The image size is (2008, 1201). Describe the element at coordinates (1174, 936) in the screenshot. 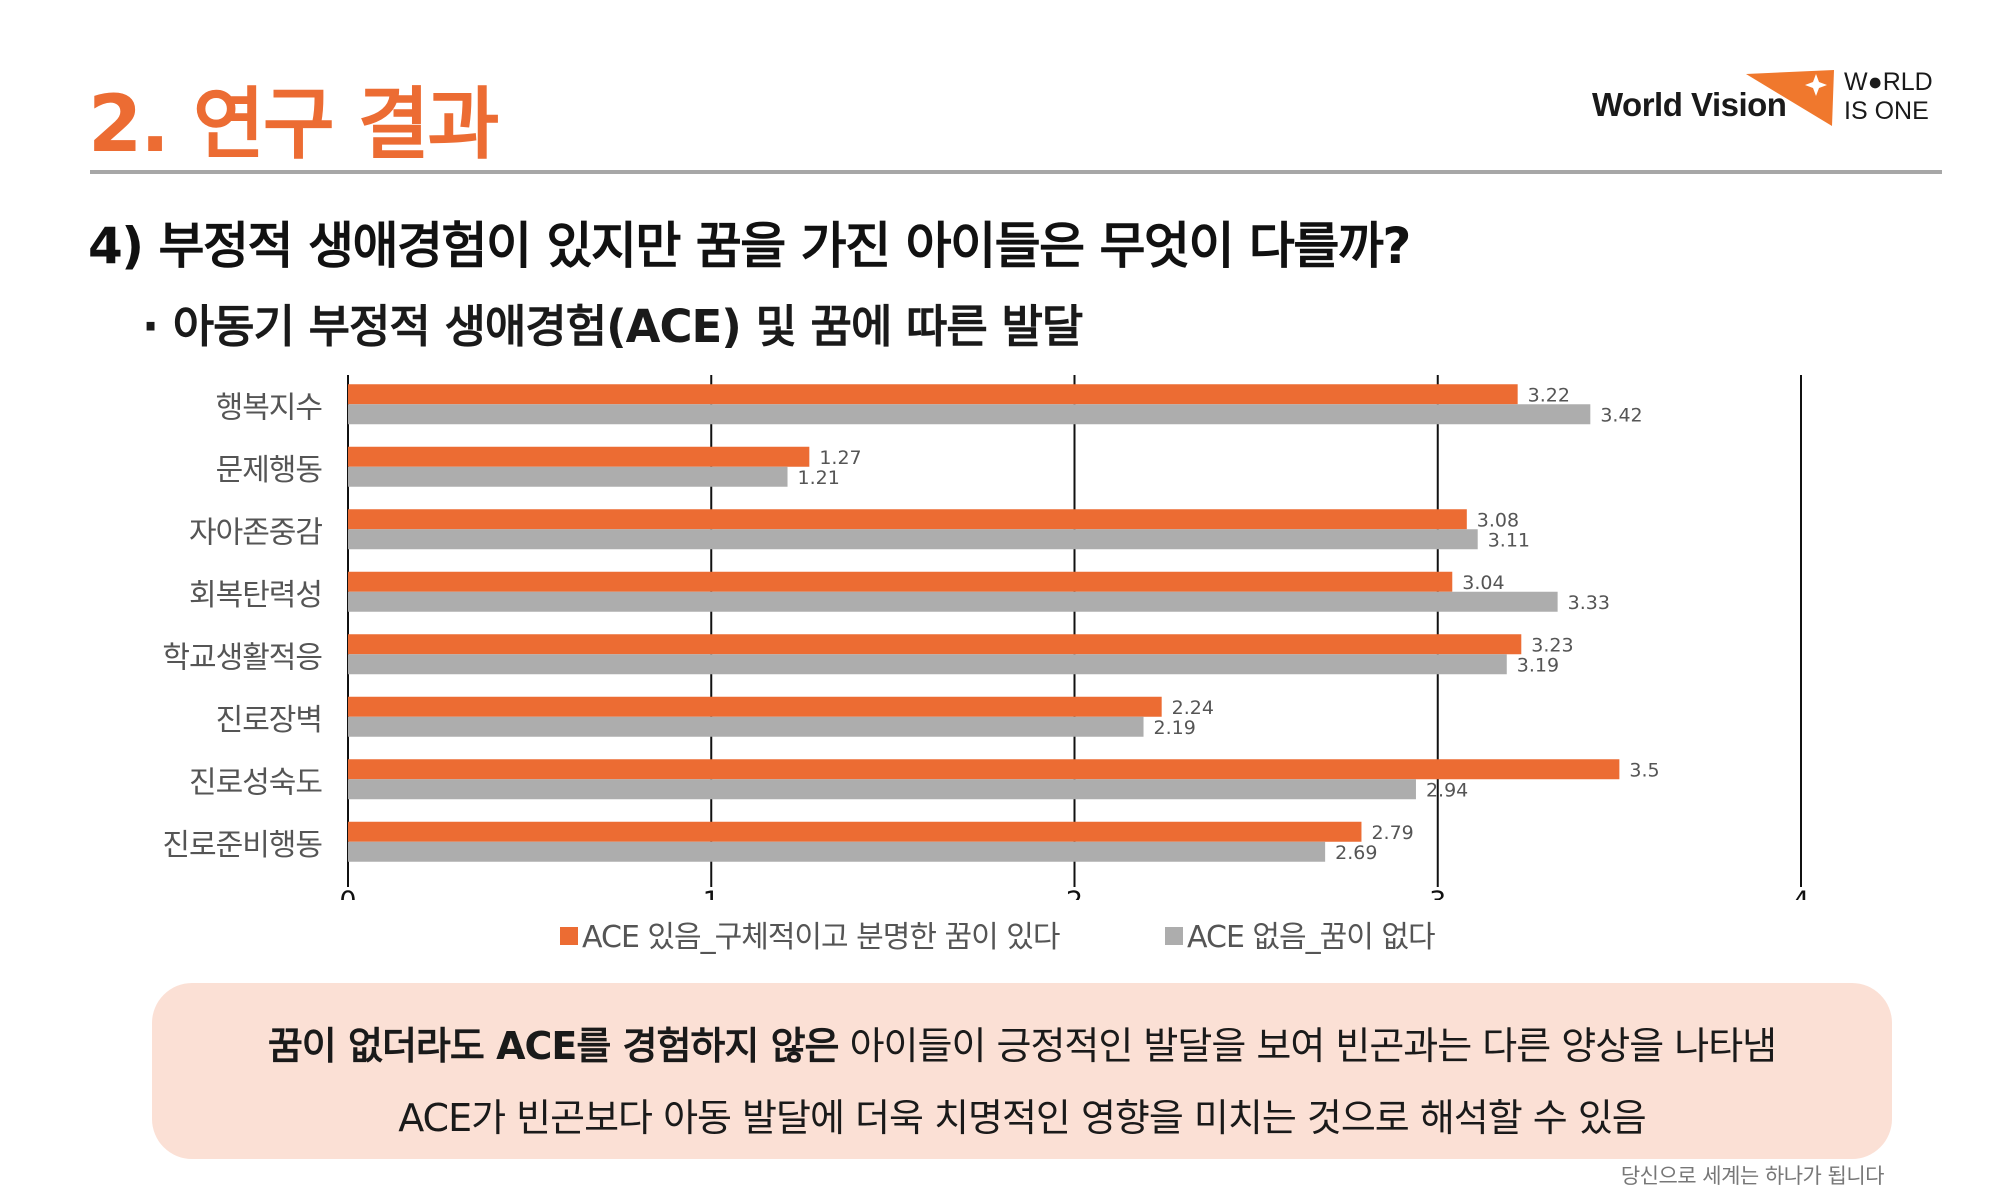

I see `legend-swatch-gray` at that location.